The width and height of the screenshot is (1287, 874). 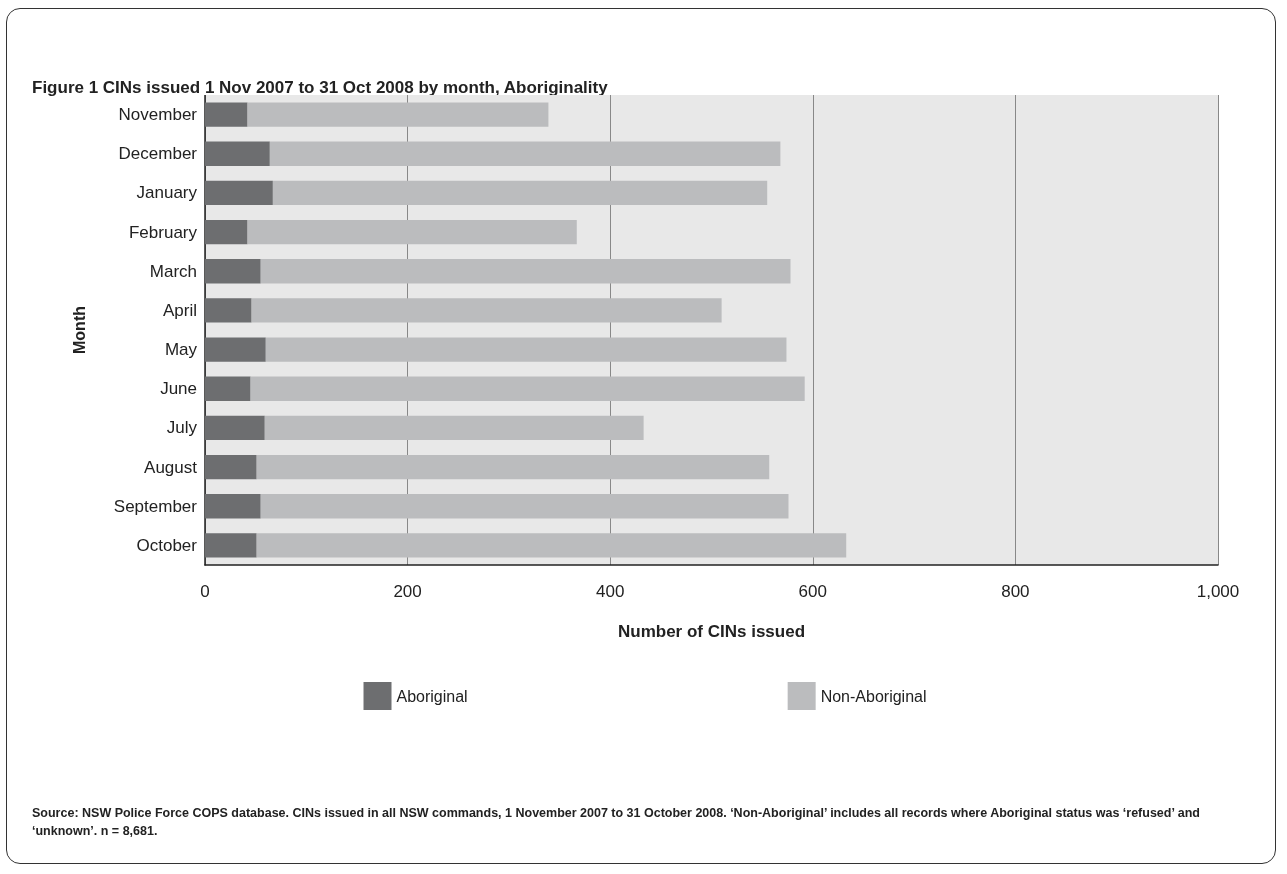 What do you see at coordinates (178, 389) in the screenshot?
I see `y-tick-label: June` at bounding box center [178, 389].